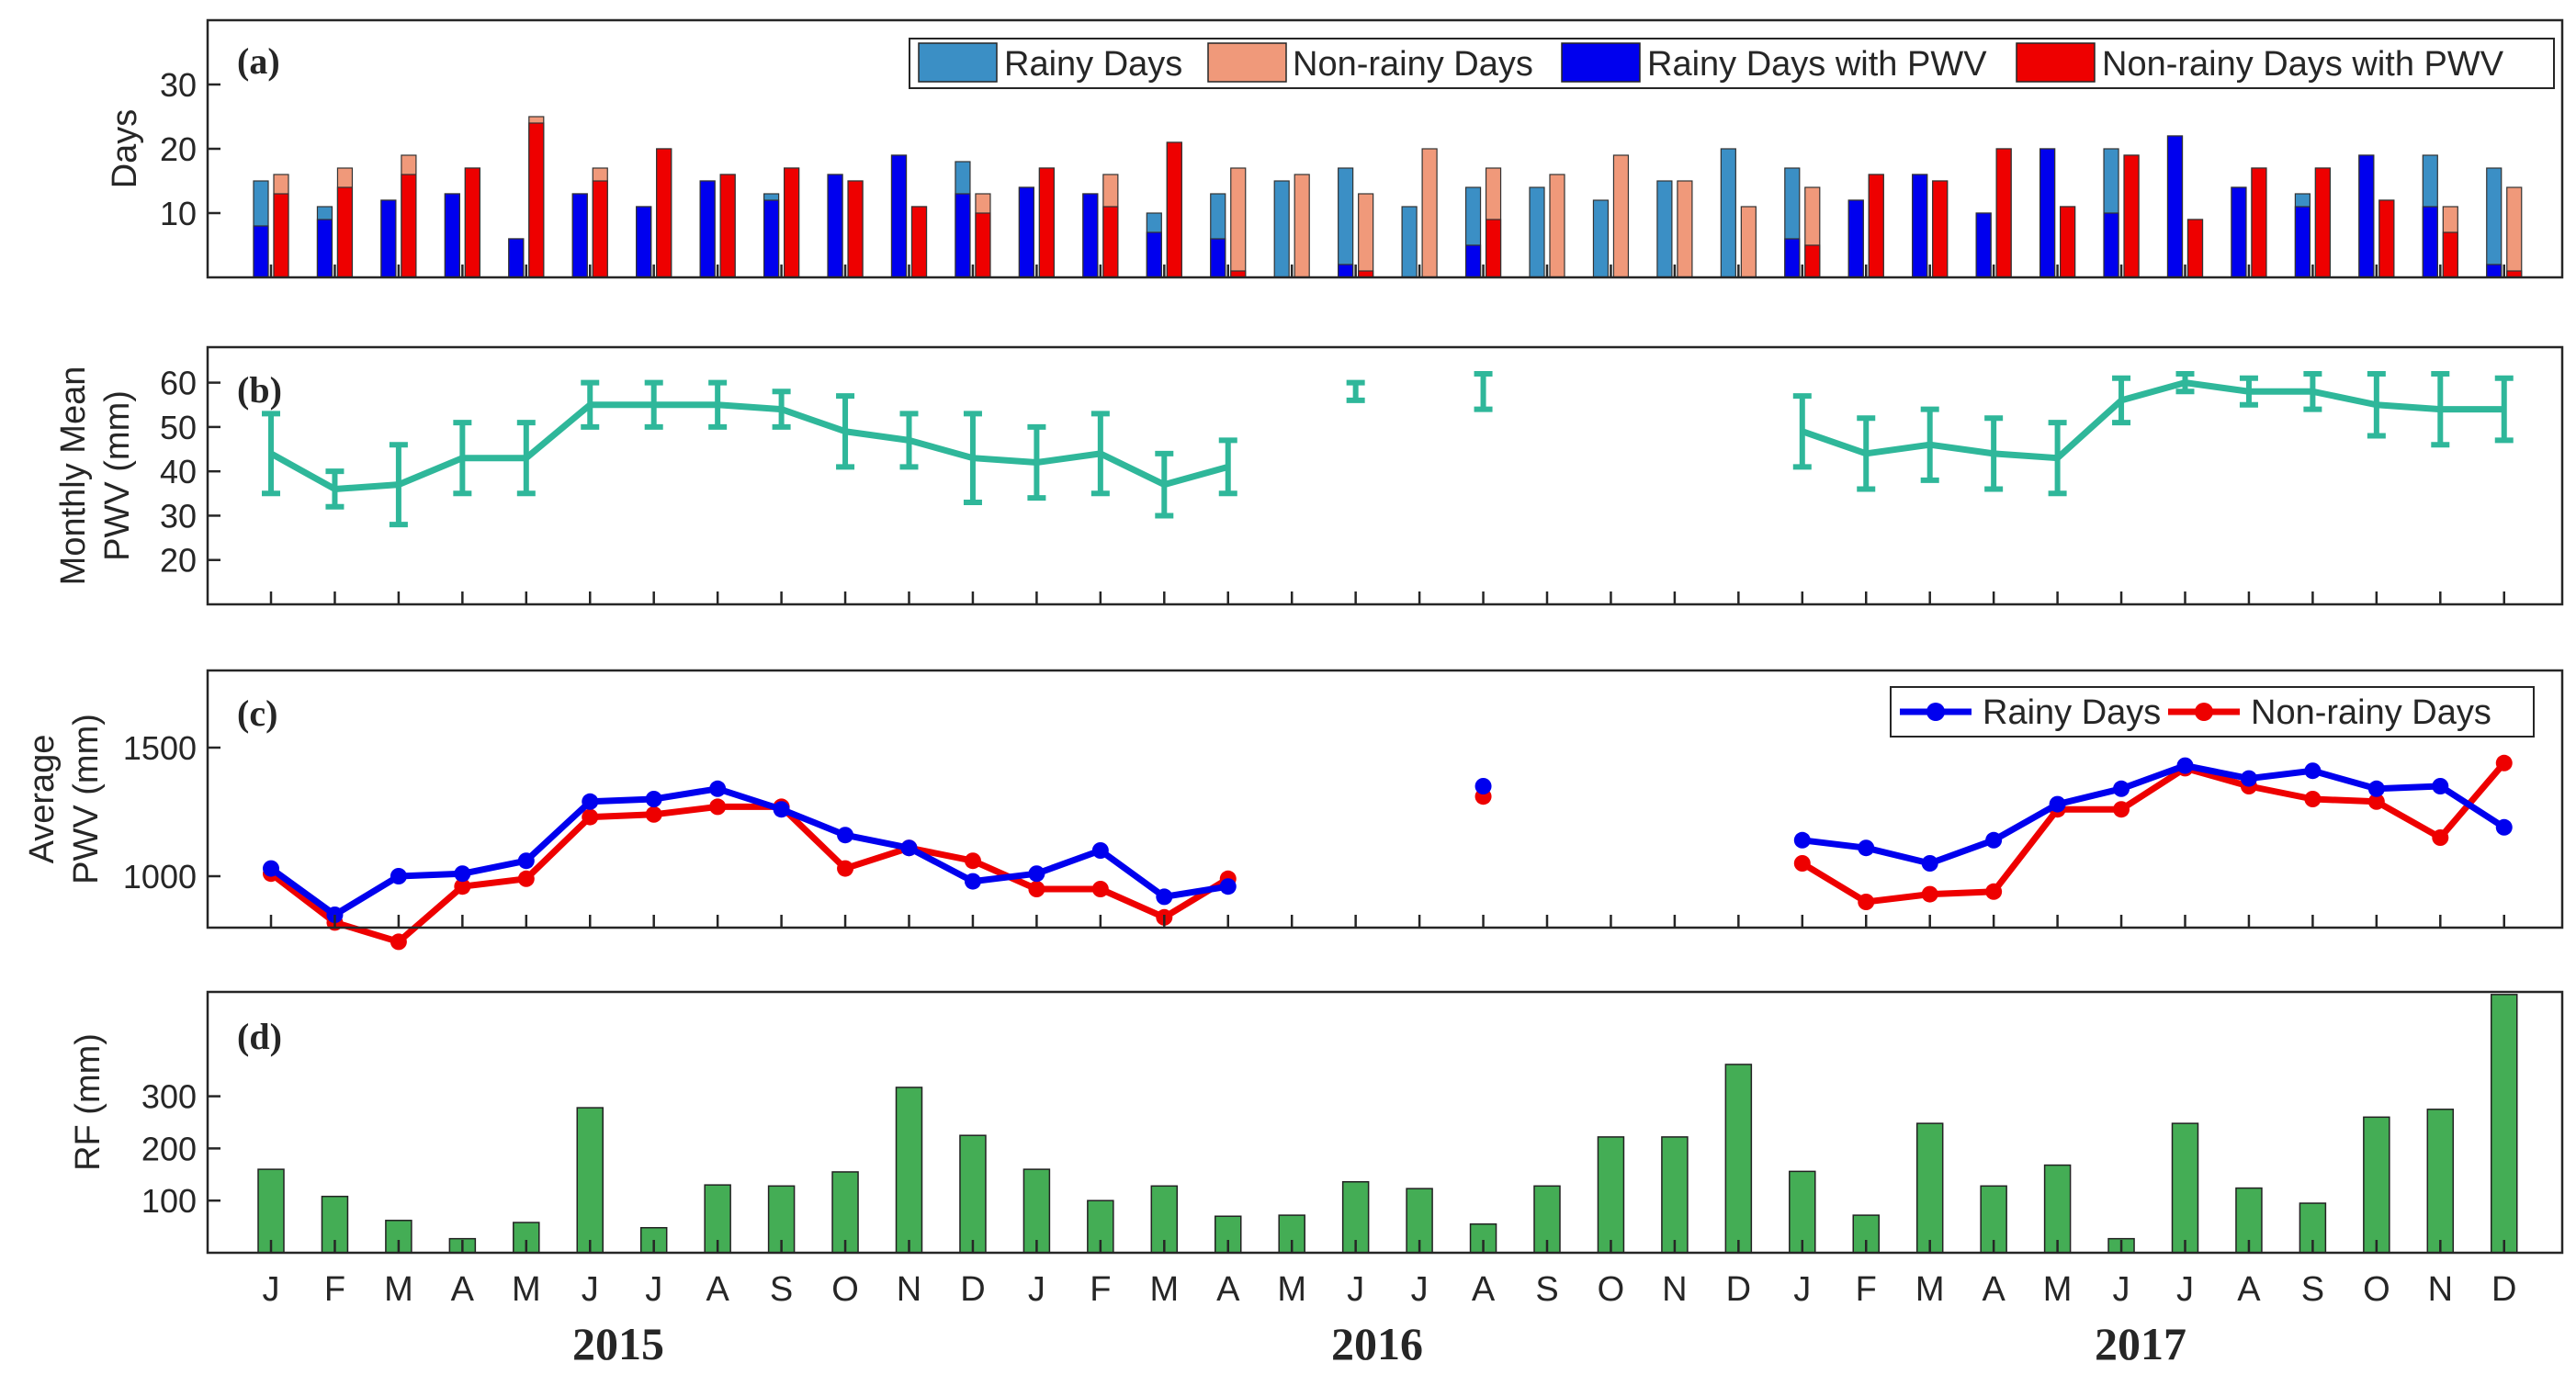  What do you see at coordinates (1323, 1165) in the screenshot?
I see `panel-d-y-ticks: 100 200 300` at bounding box center [1323, 1165].